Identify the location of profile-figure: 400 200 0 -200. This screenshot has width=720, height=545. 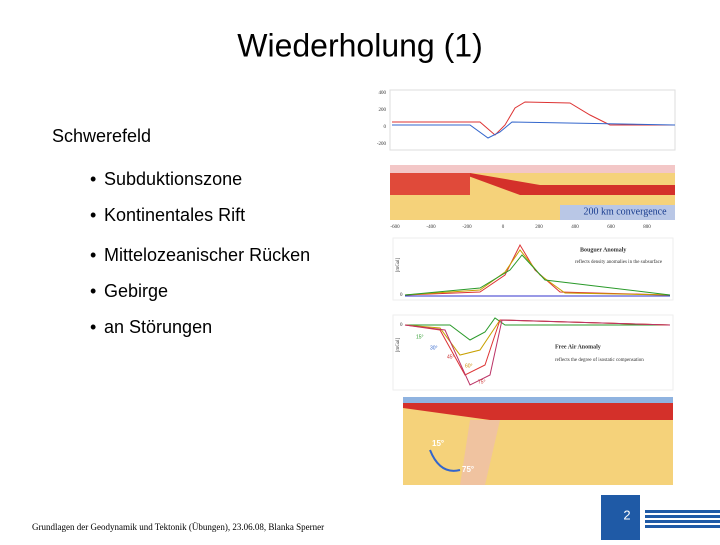
(526, 120).